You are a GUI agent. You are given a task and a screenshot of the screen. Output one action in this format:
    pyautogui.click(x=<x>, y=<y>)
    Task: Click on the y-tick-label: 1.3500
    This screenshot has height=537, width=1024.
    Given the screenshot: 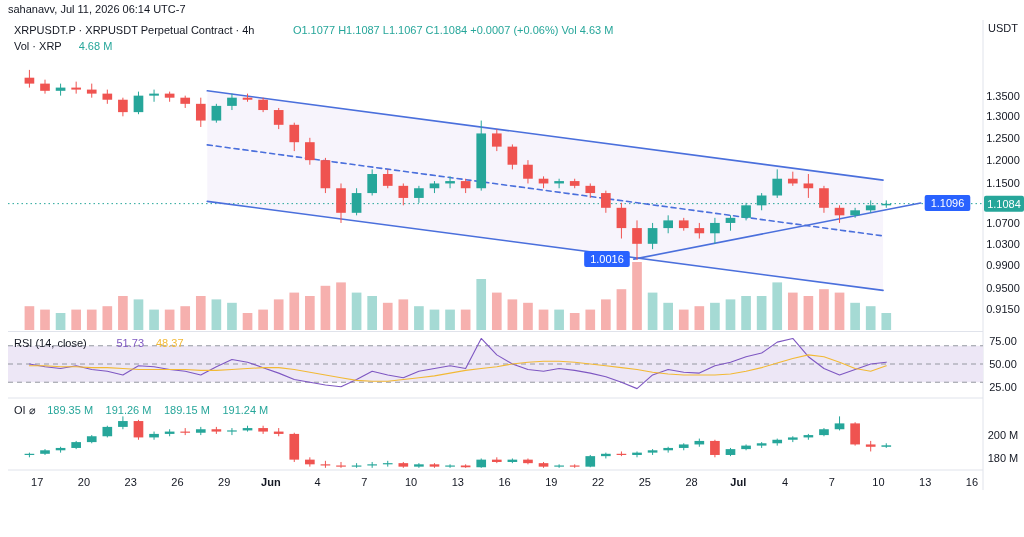 What is the action you would take?
    pyautogui.click(x=1003, y=95)
    